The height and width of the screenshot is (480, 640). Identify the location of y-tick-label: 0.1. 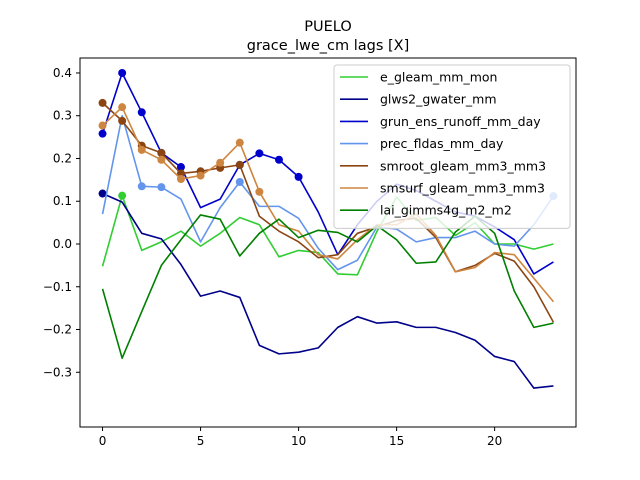
(62, 201).